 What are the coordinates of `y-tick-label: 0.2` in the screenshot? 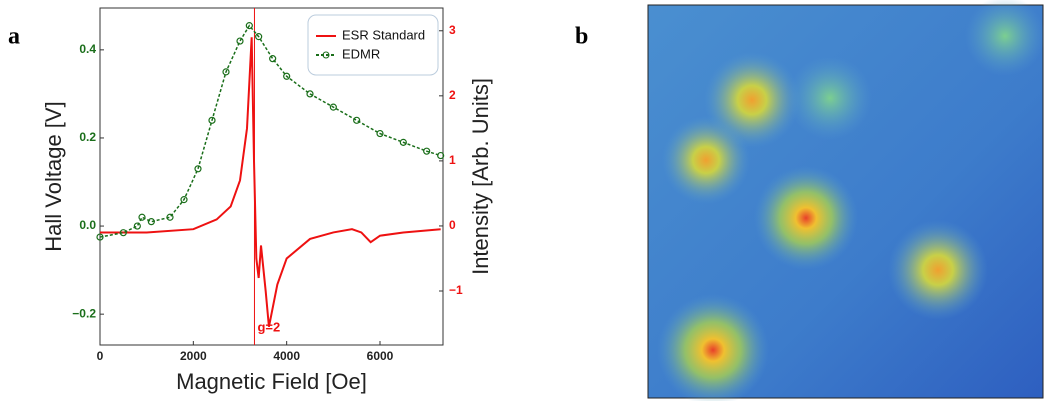 It's located at (87, 137).